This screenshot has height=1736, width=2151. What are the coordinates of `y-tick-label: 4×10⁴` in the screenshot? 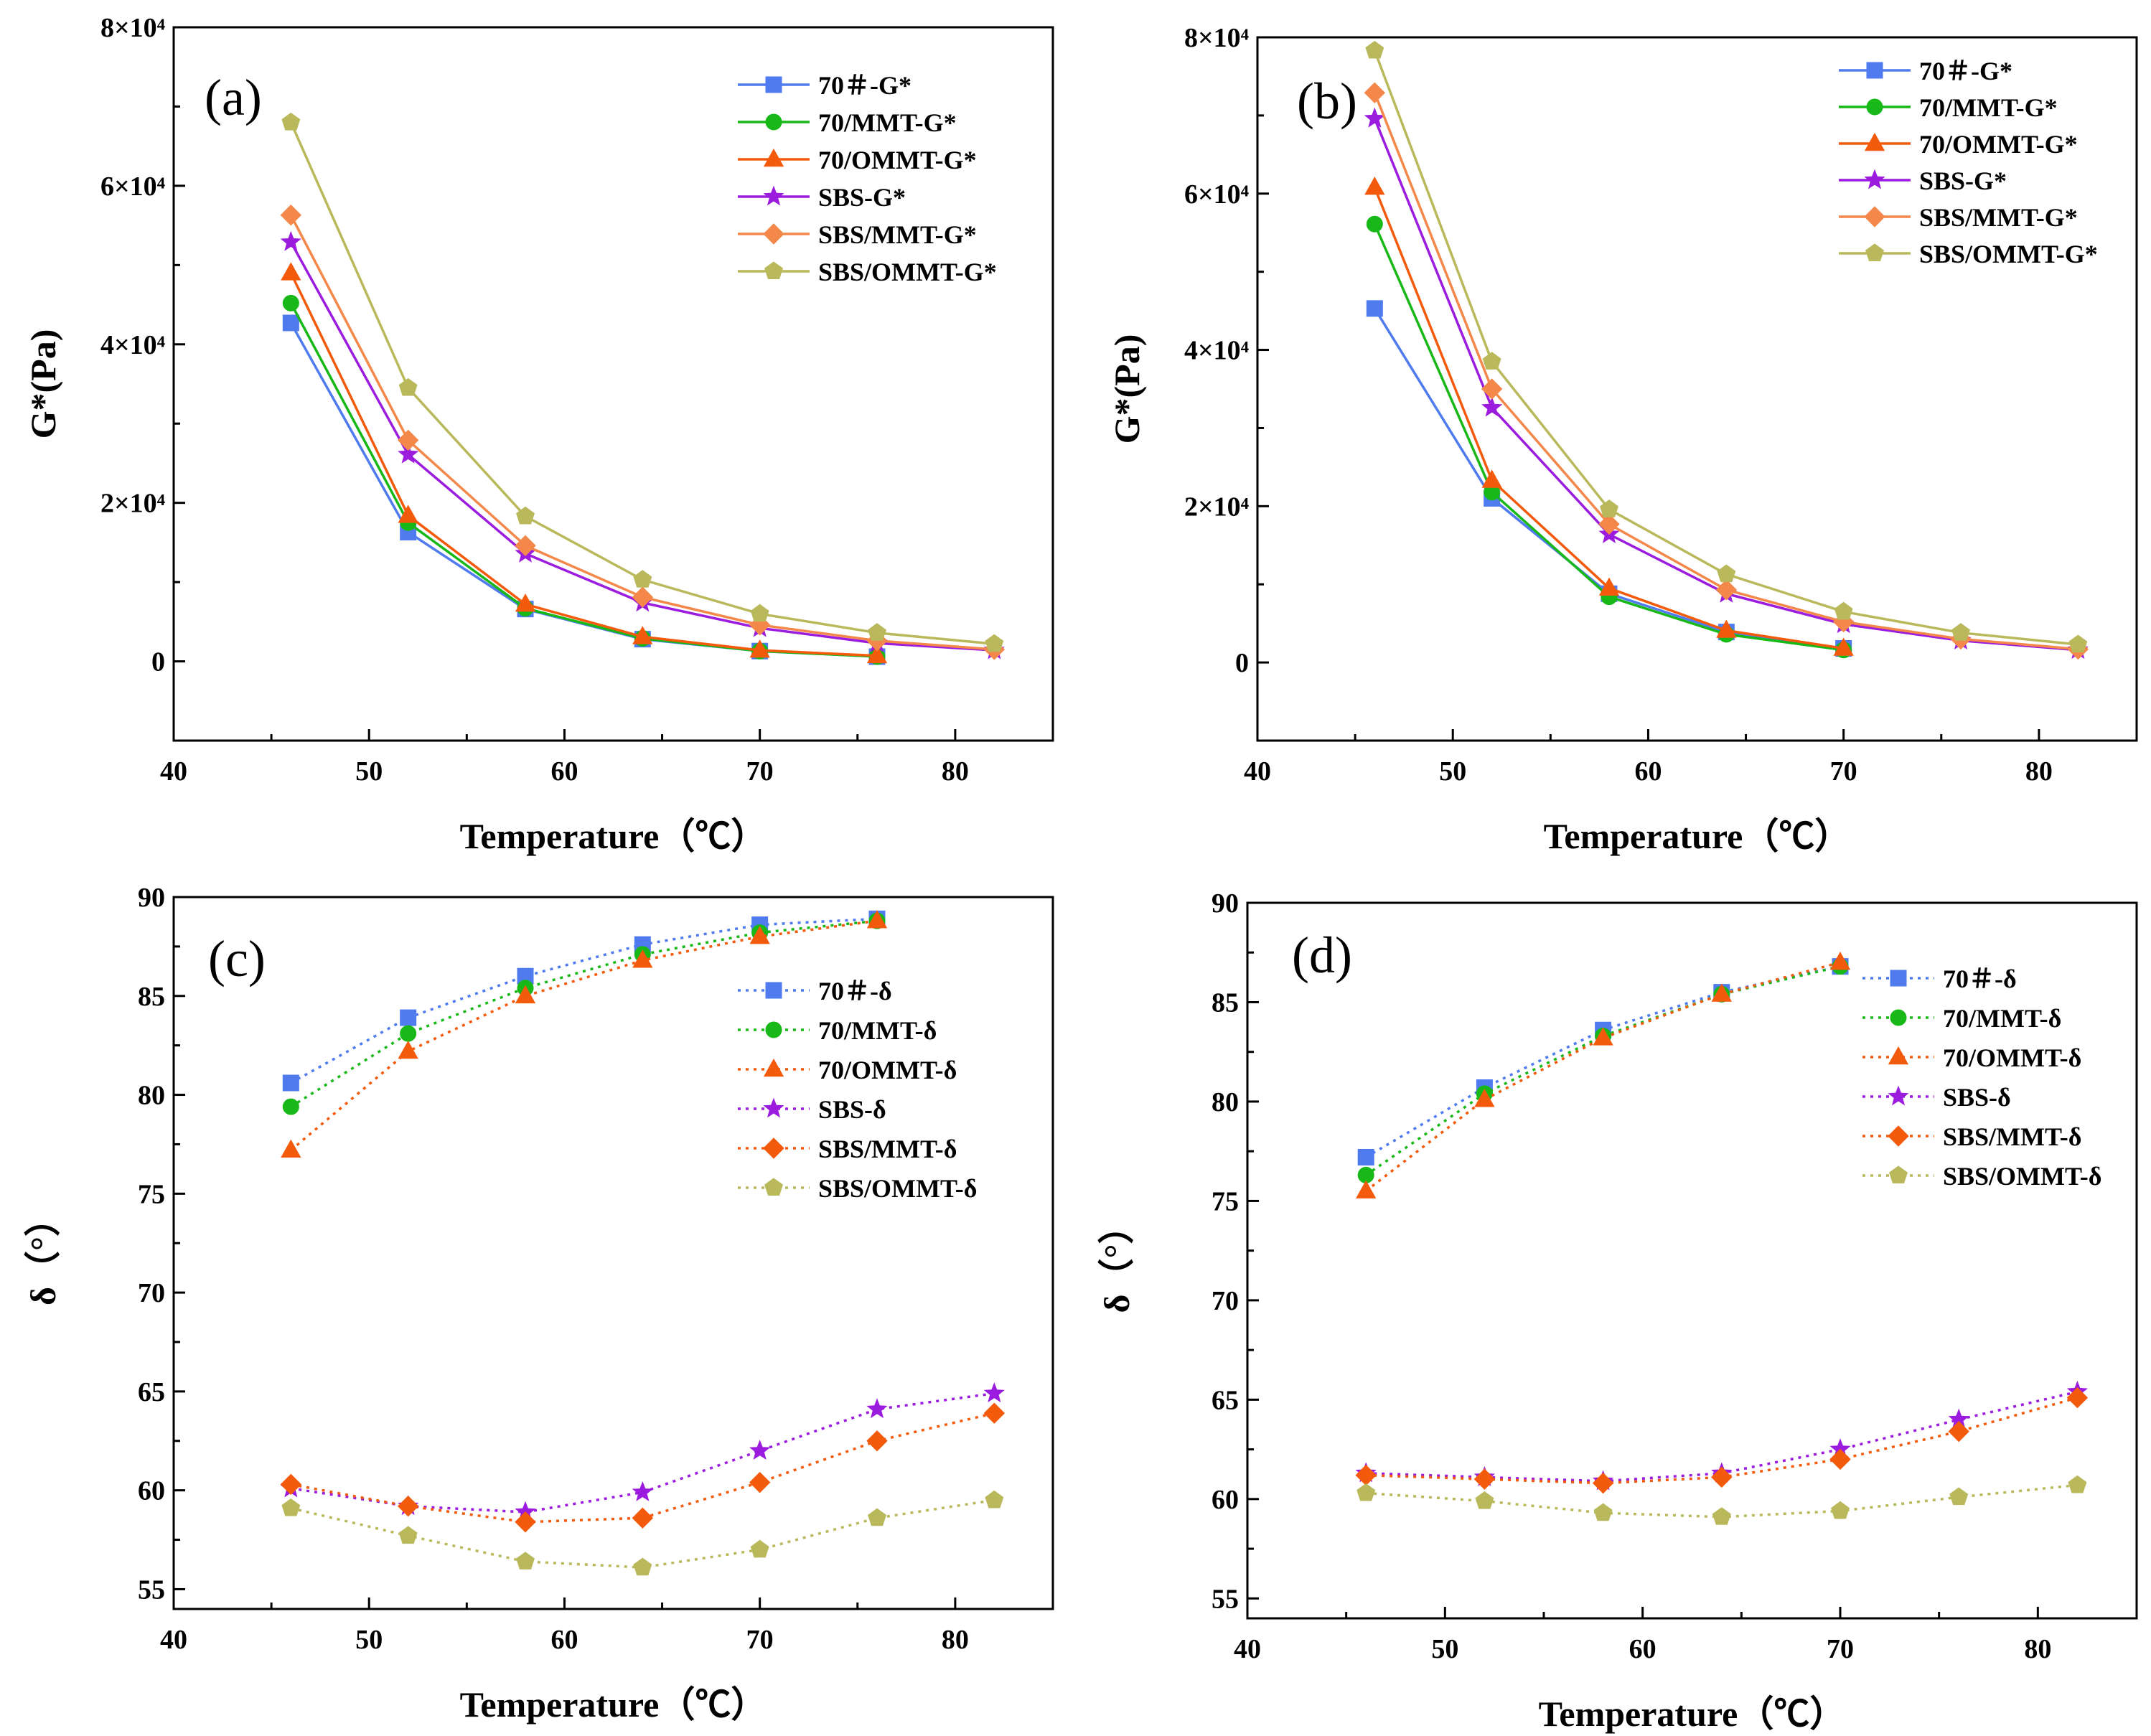 It's located at (133, 345).